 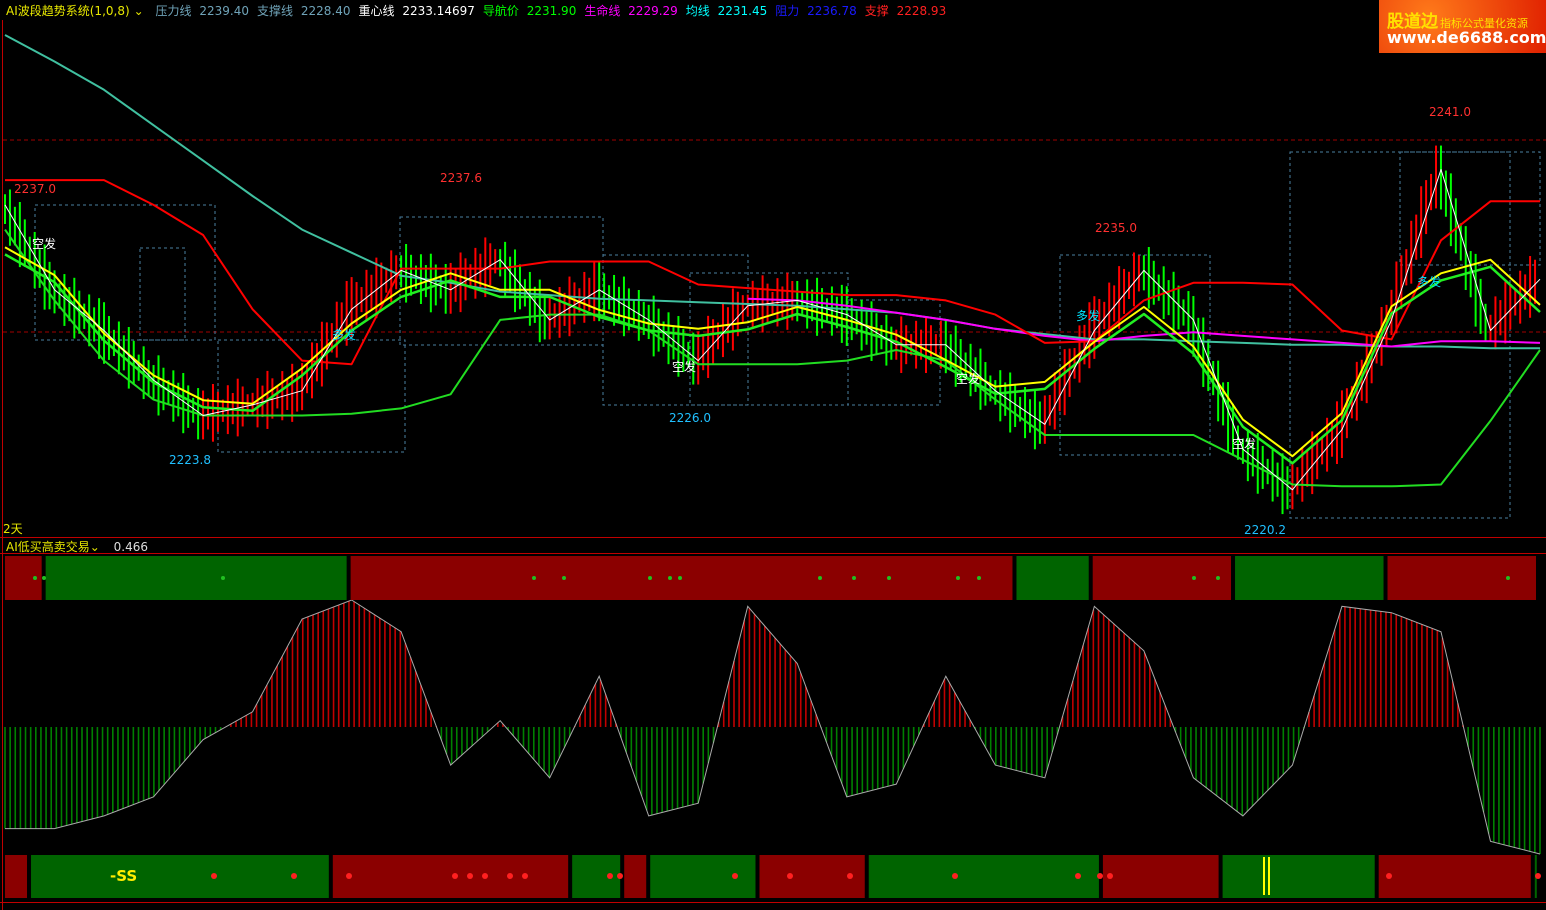 I want to click on header-item-label: 均线, so click(x=697, y=11).